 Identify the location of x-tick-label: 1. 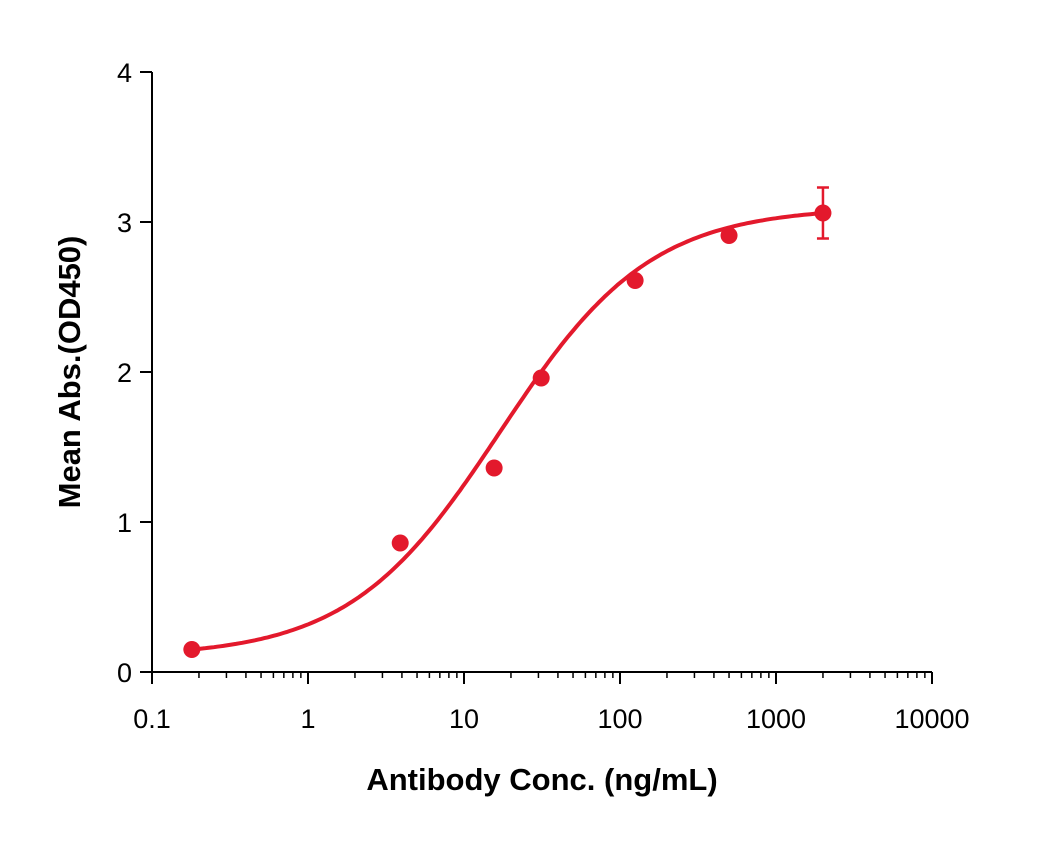
(307, 719).